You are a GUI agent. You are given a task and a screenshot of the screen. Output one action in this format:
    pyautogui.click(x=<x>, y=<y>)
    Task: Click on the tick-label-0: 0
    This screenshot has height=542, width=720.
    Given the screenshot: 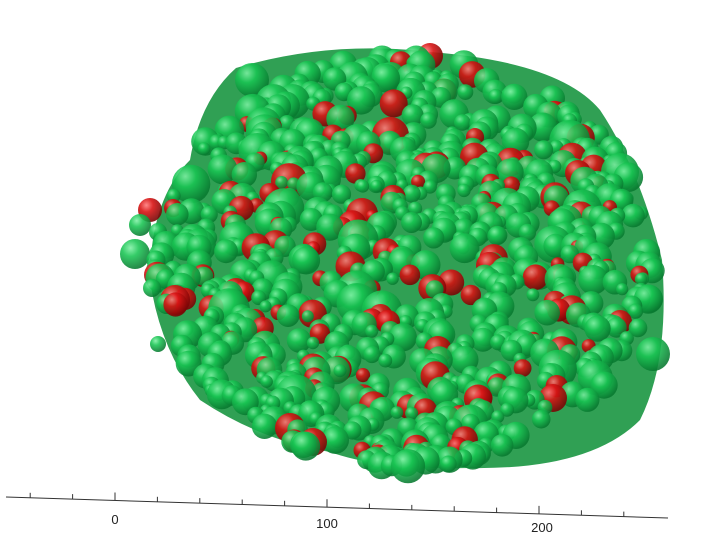 What is the action you would take?
    pyautogui.click(x=114, y=519)
    